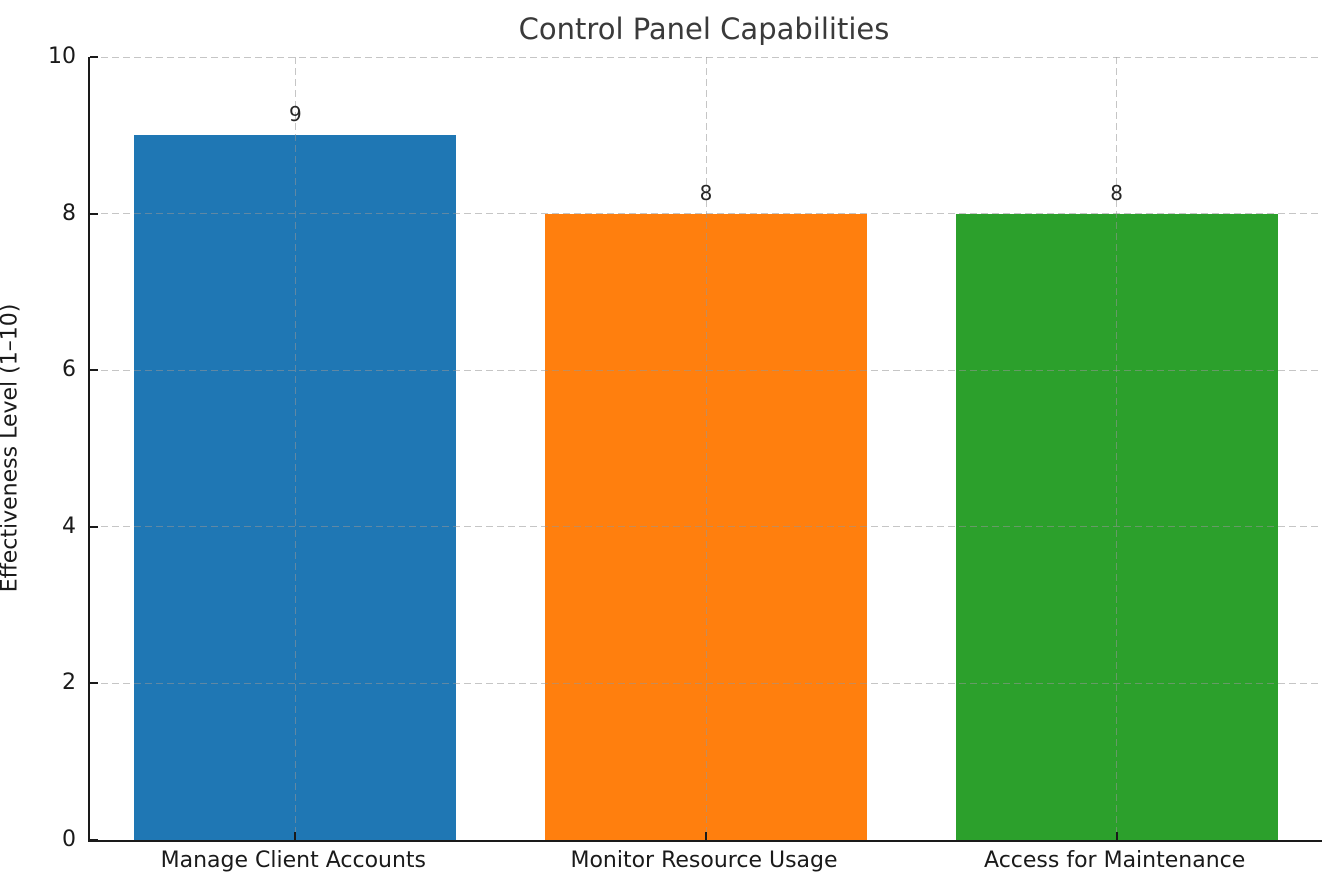 The height and width of the screenshot is (884, 1334). What do you see at coordinates (69, 526) in the screenshot?
I see `y-tick-label: 4` at bounding box center [69, 526].